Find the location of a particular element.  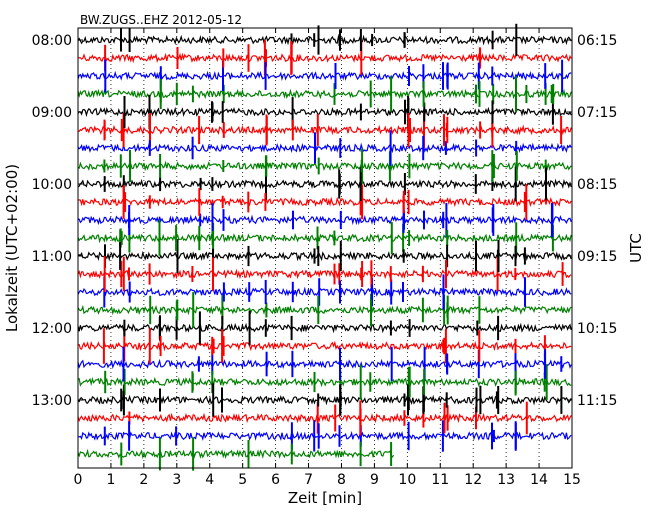

right-tick-label: 07:15 is located at coordinates (597, 113).